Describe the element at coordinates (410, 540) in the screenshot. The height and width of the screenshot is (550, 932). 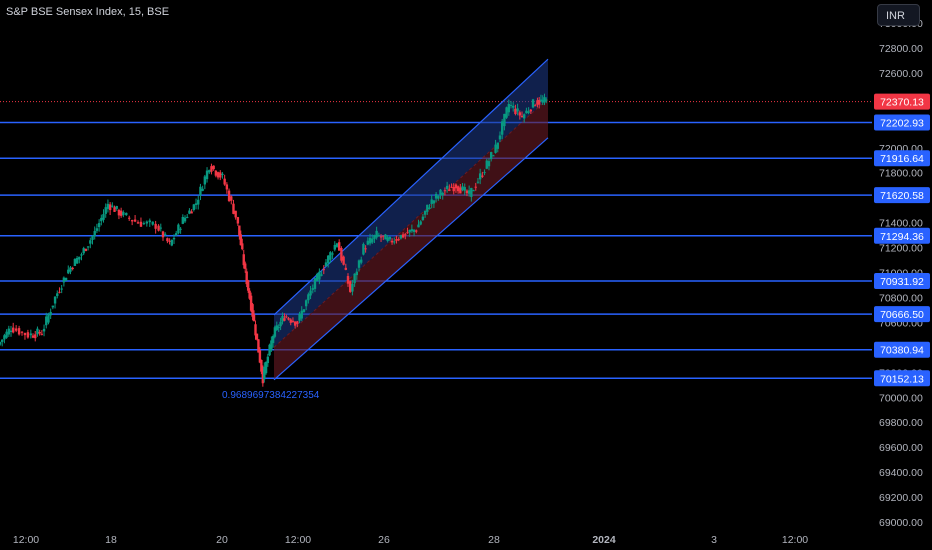
I see `time-axis: 12:00 18 20 12:00 26 28 2024 3 12:00` at that location.